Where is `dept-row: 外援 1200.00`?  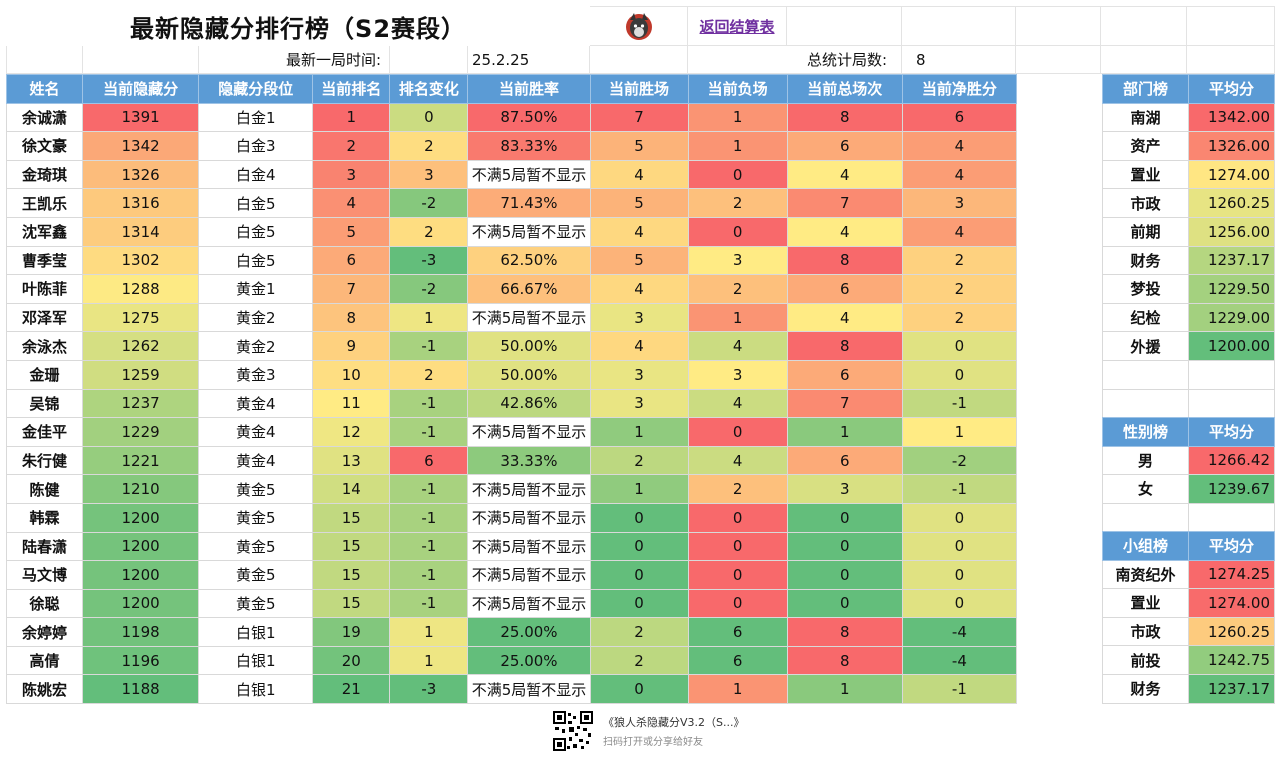
dept-row: 外援 1200.00 is located at coordinates (1188, 346).